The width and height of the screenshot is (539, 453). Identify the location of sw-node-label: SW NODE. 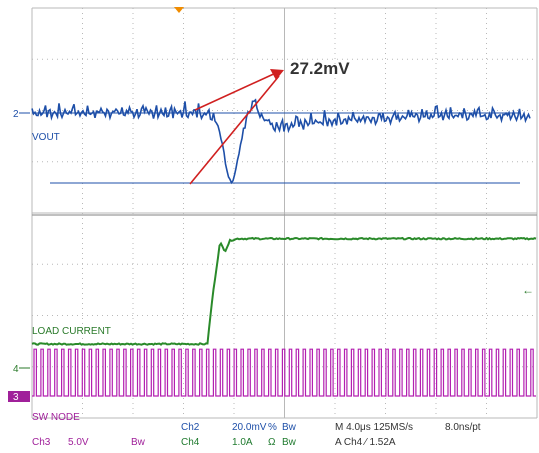
(56, 417).